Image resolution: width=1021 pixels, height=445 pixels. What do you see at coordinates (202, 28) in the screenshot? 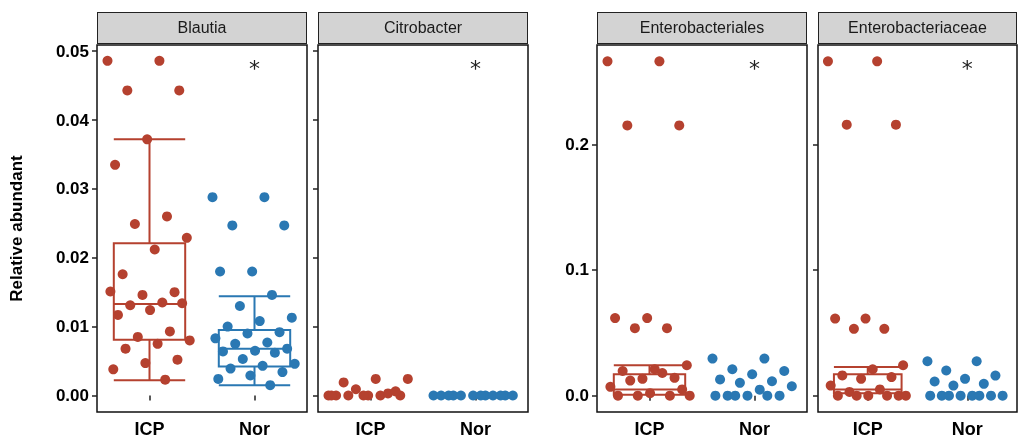
I see `chart-title: Blautia` at bounding box center [202, 28].